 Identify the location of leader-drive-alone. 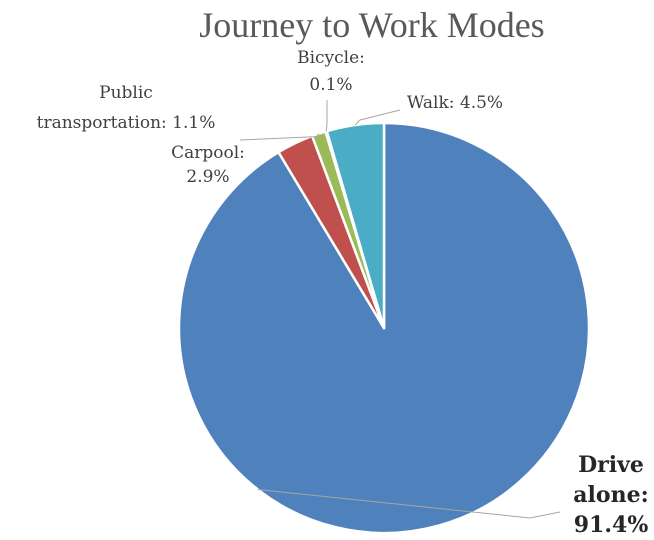
(409, 504).